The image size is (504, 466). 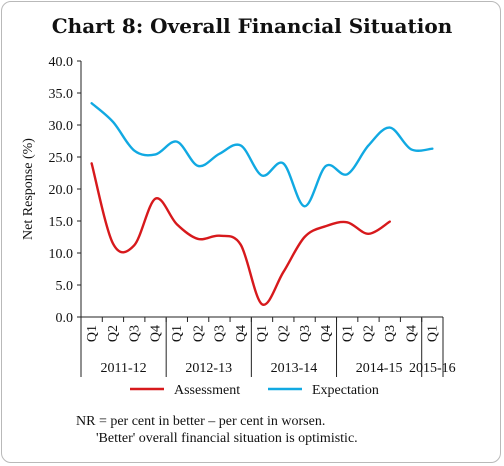 What do you see at coordinates (252, 26) in the screenshot?
I see `chart-title: Chart 8: Overall Financial Situation` at bounding box center [252, 26].